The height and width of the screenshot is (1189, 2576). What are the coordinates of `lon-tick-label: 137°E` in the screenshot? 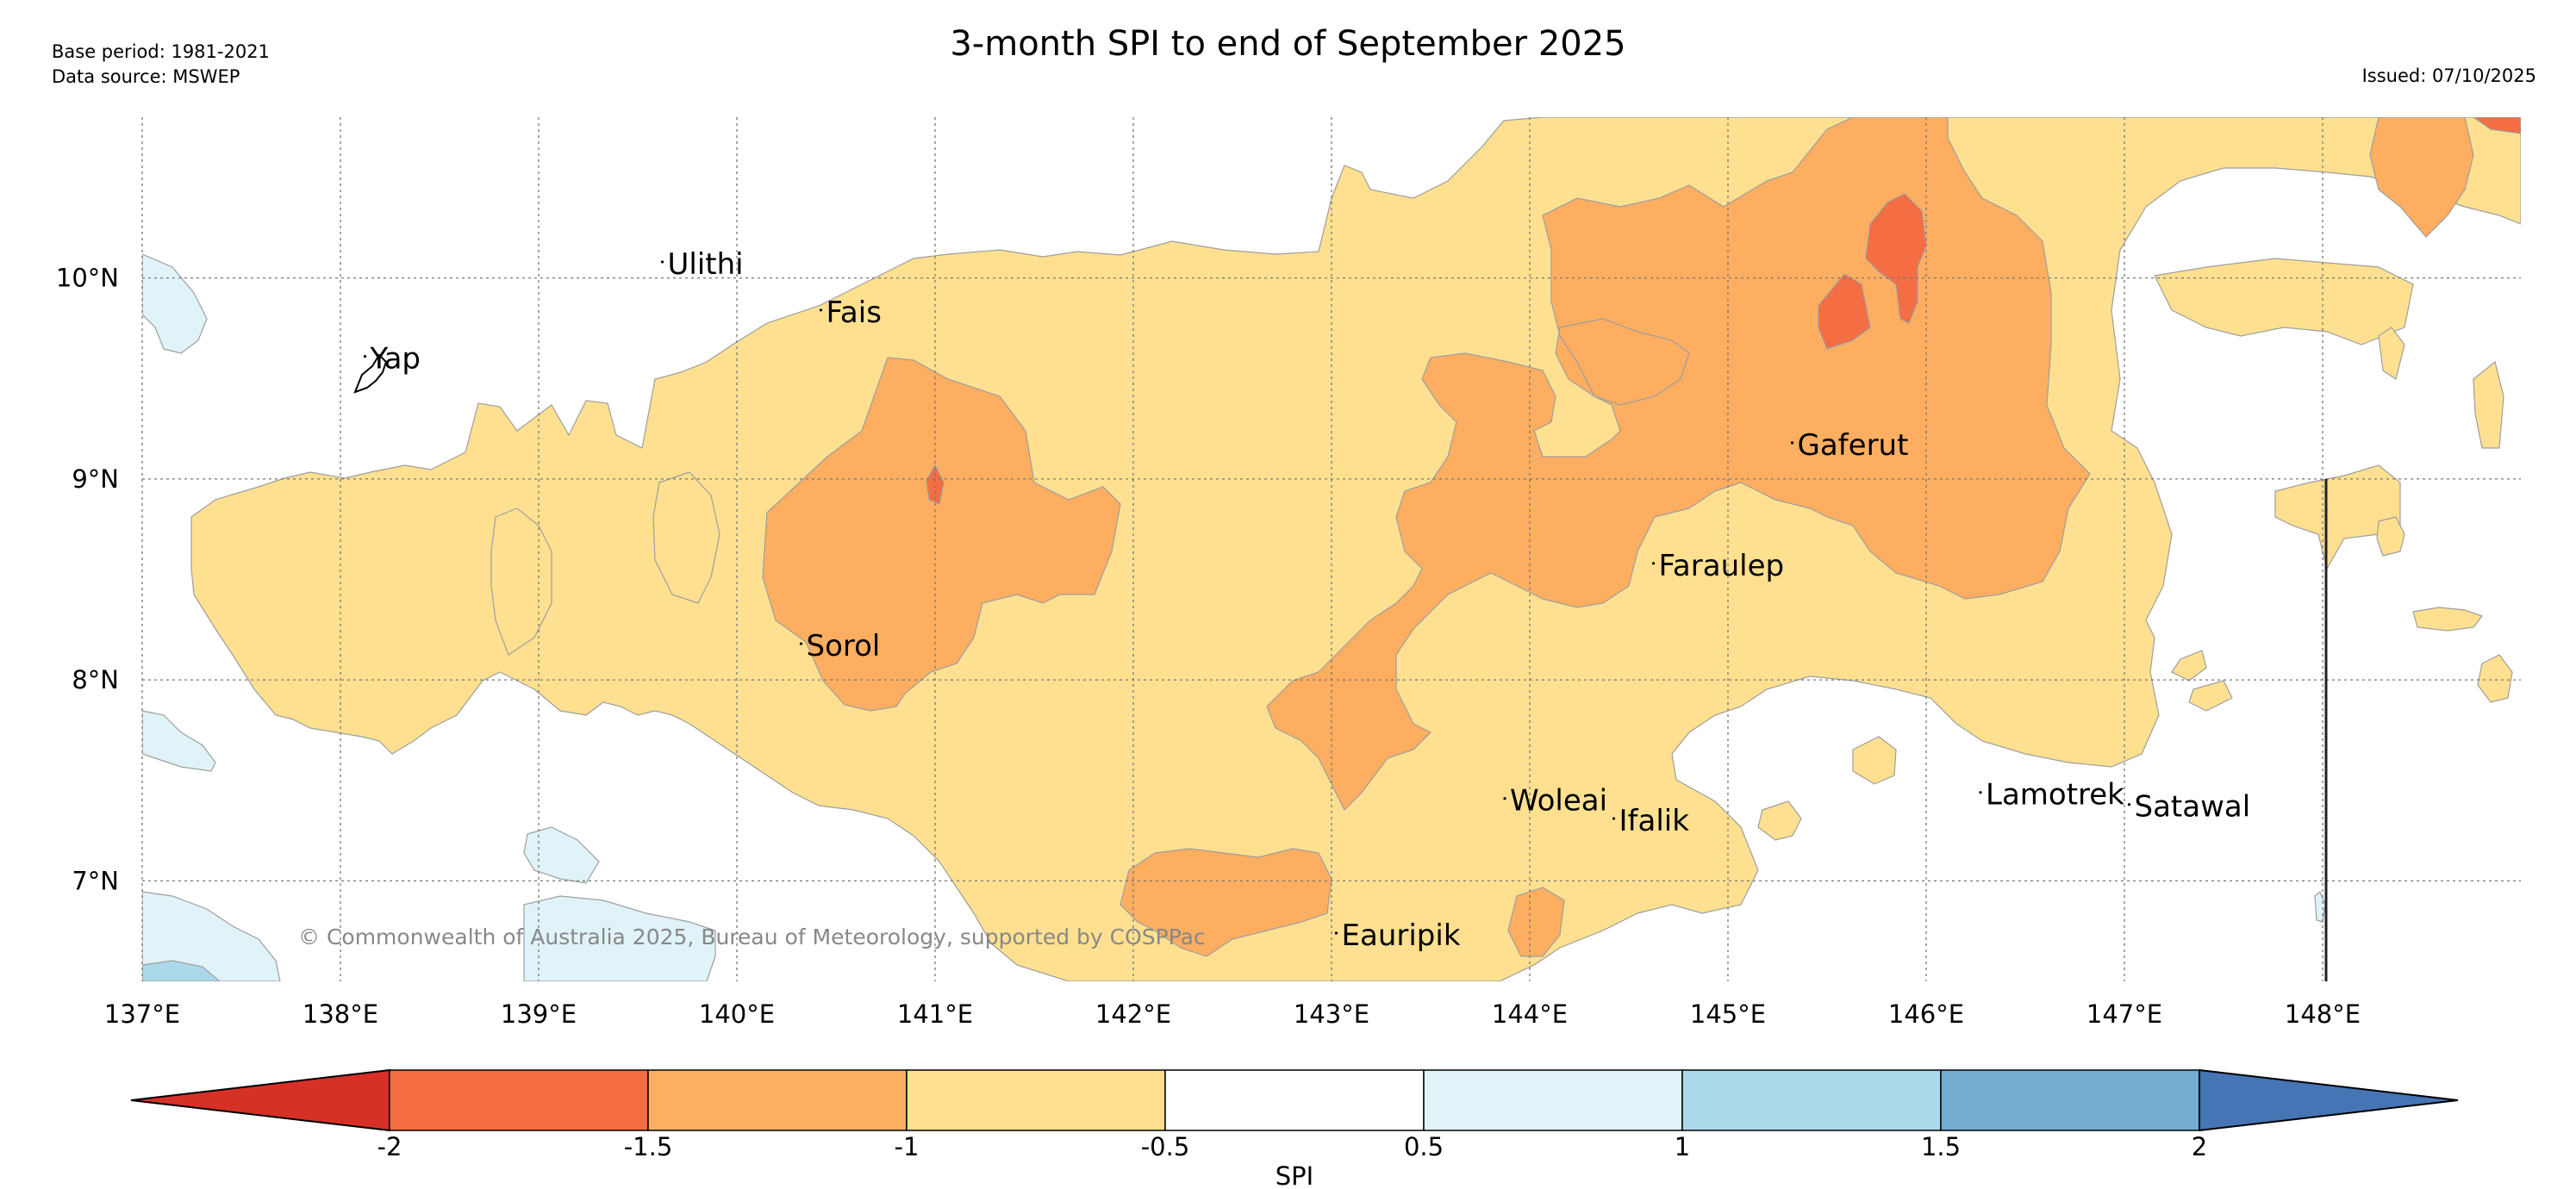 It's located at (142, 1014).